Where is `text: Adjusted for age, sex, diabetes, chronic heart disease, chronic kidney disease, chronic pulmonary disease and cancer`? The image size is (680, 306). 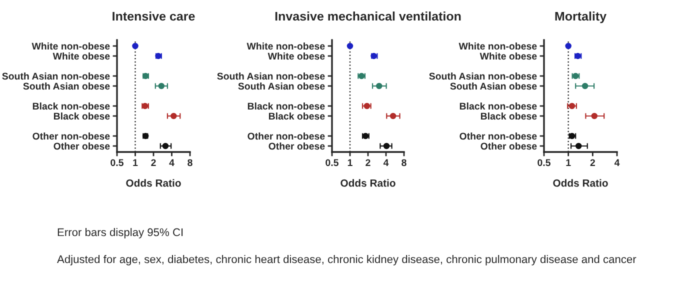
text: Adjusted for age, sex, diabetes, chronic heart disease, chronic kidney disease, chronic pulmonary disease and cancer is located at coordinates (346, 260).